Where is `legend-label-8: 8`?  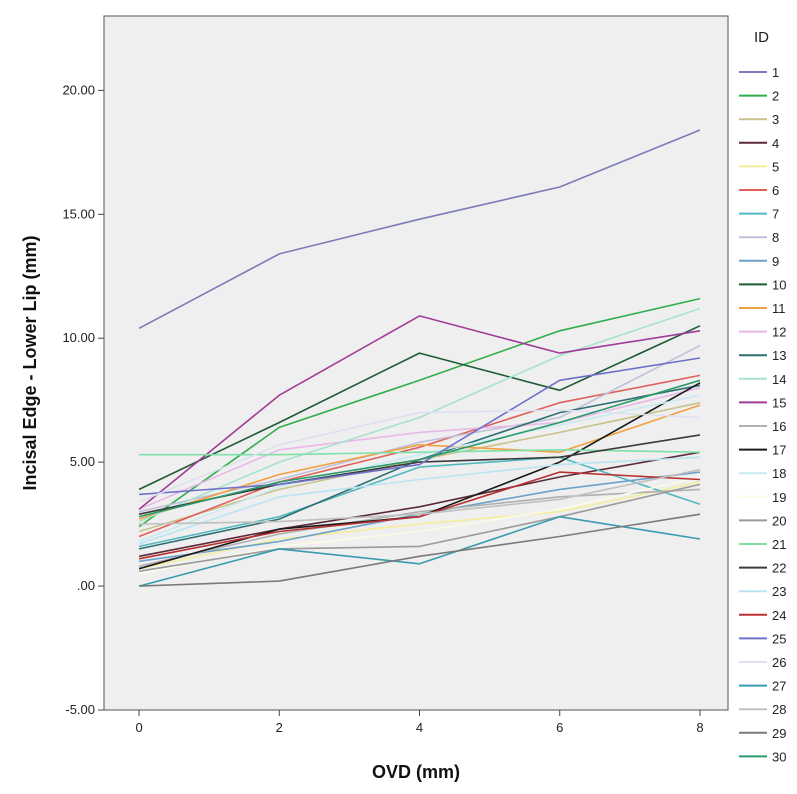 legend-label-8: 8 is located at coordinates (775, 237).